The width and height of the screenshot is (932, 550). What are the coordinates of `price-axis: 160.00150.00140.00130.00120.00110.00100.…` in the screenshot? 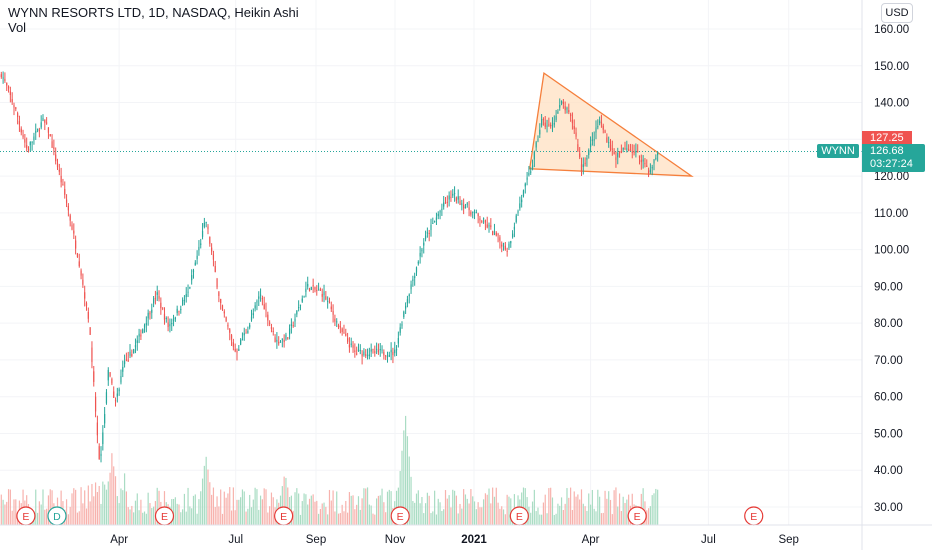 It's located at (891, 269).